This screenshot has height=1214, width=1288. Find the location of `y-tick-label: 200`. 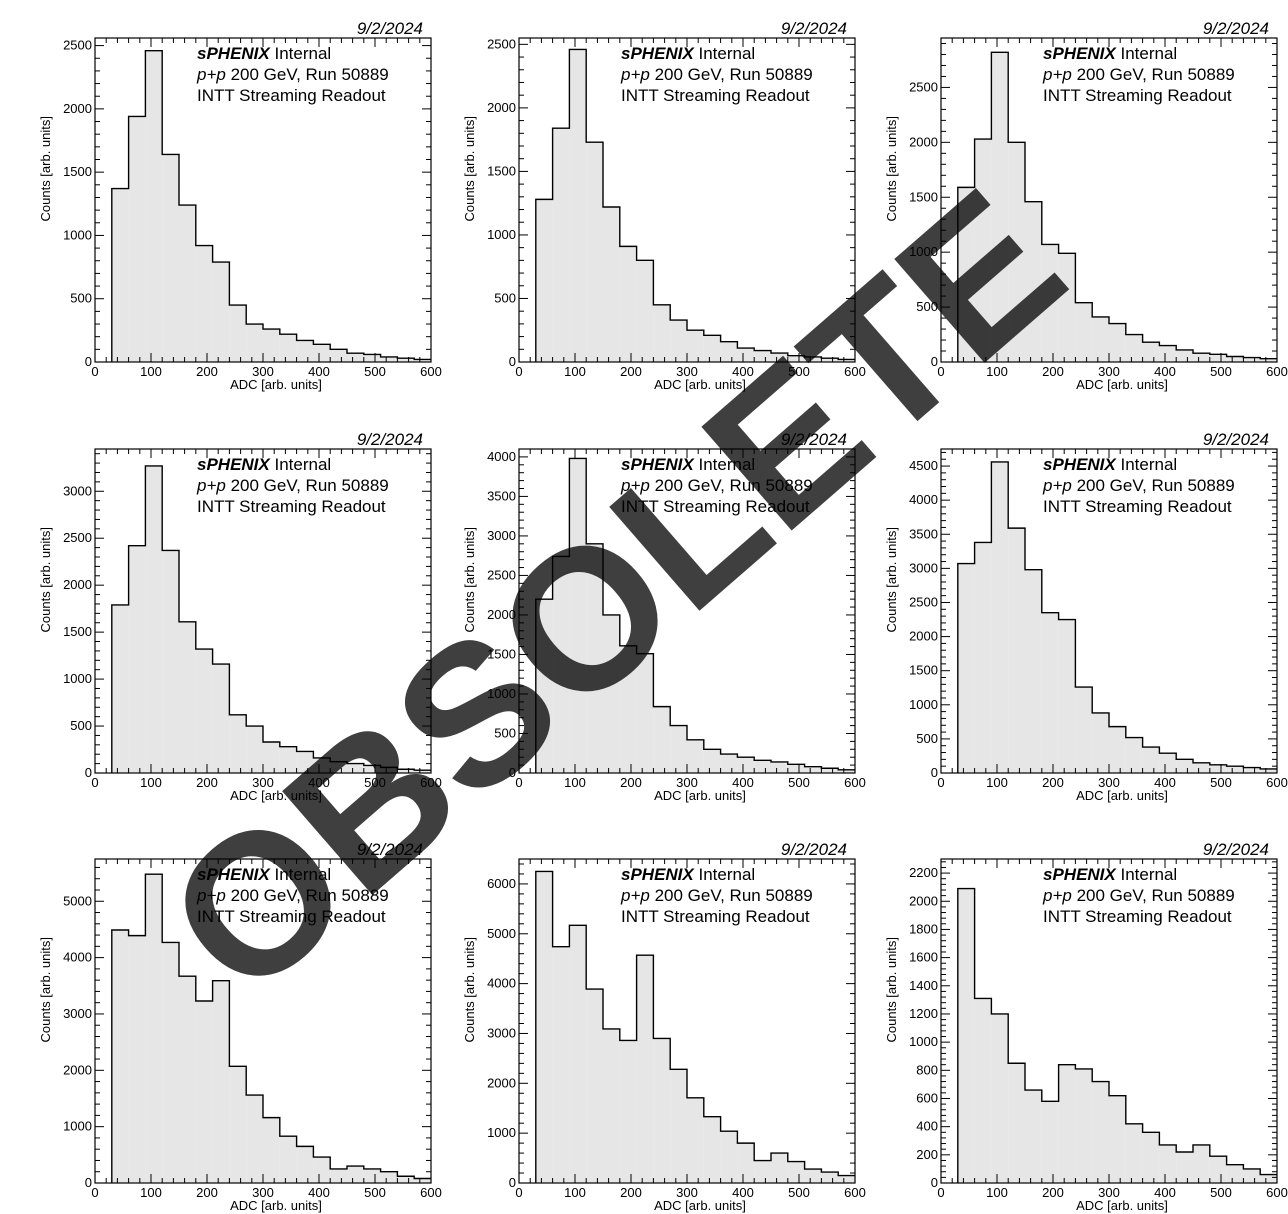

y-tick-label: 200 is located at coordinates (927, 1154).